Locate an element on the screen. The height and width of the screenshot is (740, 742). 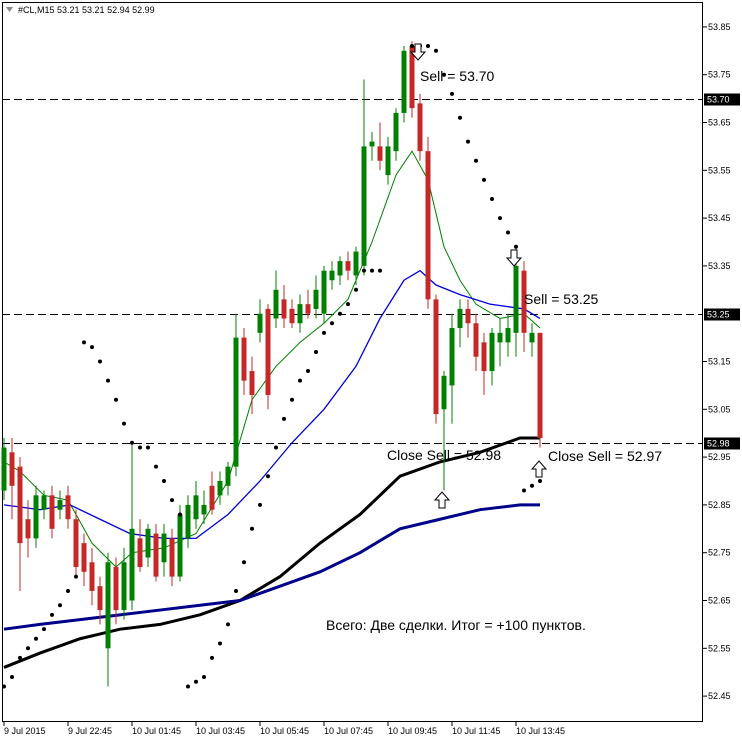
y-tick-label: 53.75 is located at coordinates (719, 75).